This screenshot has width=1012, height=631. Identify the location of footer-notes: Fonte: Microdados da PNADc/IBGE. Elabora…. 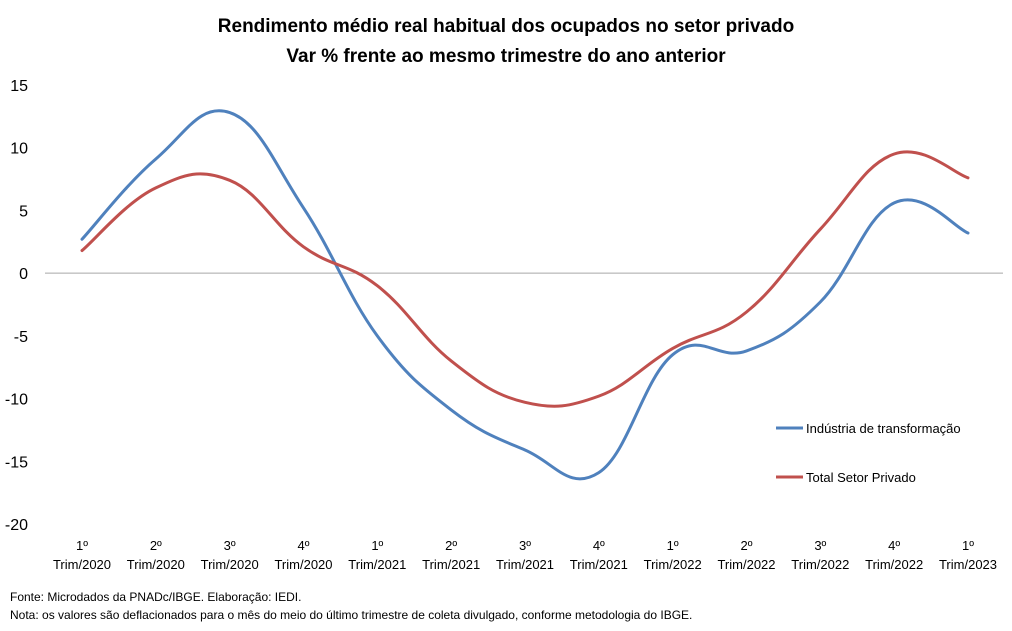
(351, 606).